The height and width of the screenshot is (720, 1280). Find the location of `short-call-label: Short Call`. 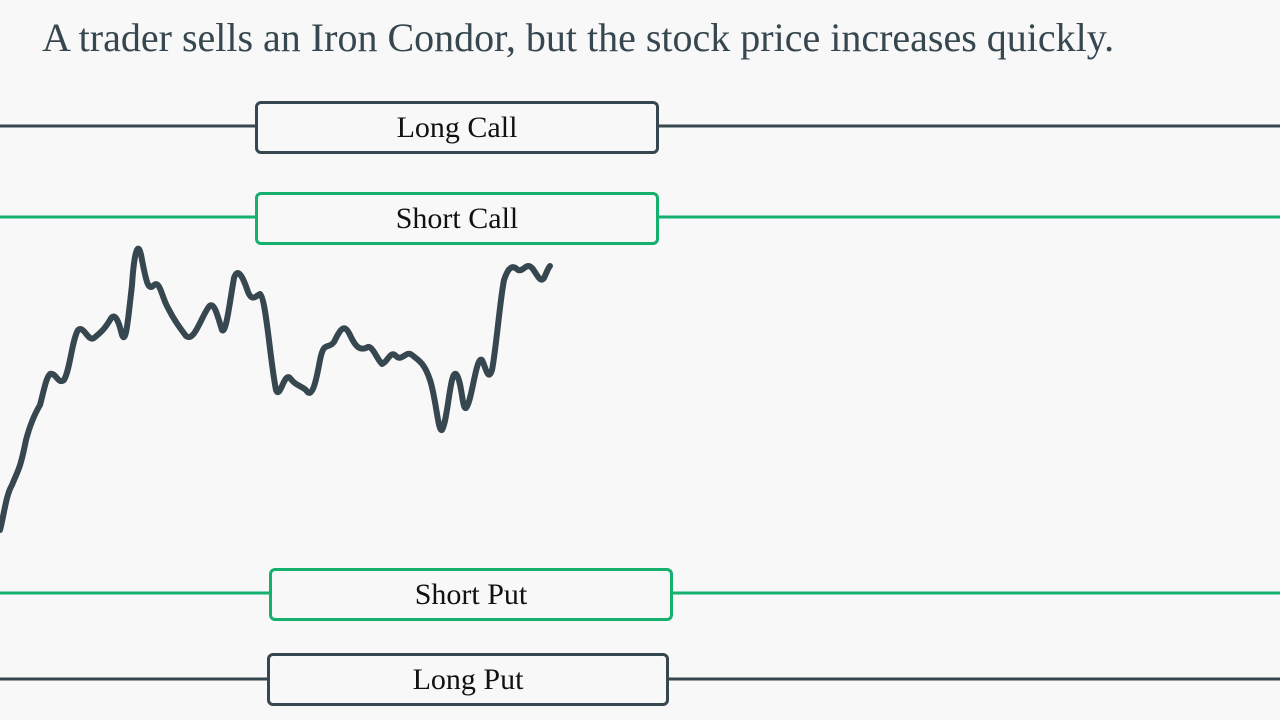

short-call-label: Short Call is located at coordinates (457, 218).